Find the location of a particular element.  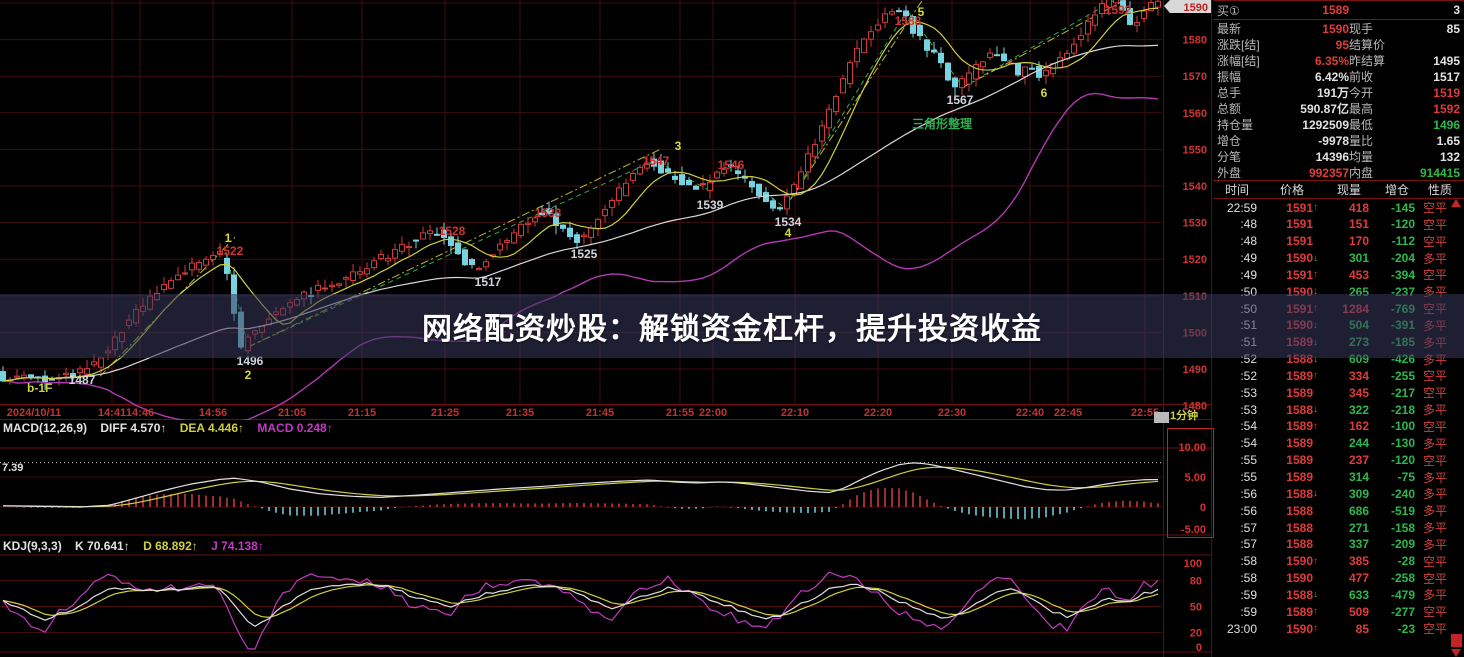

tick-time: :50 is located at coordinates (1248, 308).